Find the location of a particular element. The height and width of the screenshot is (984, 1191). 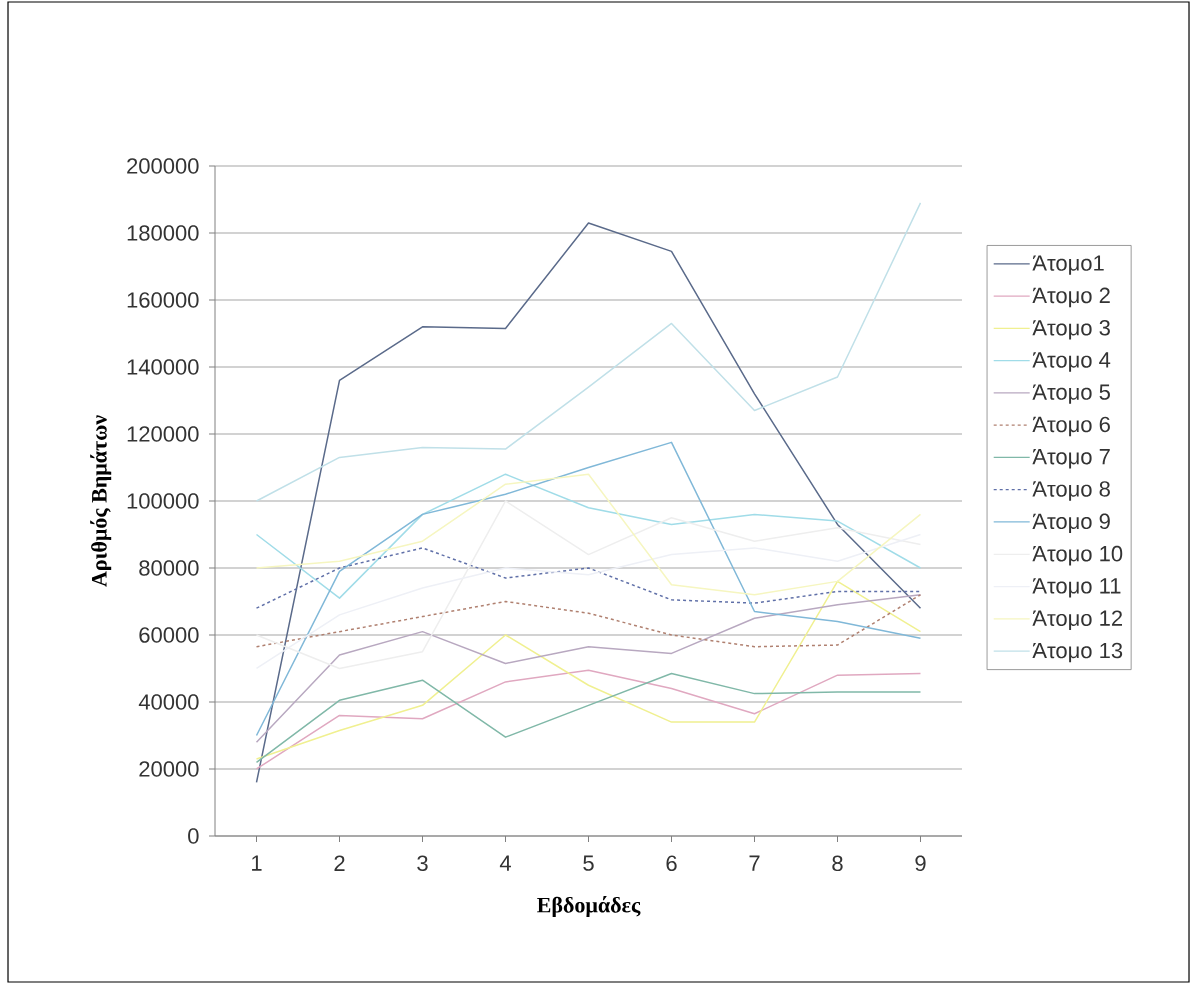

legend-label: Άτομο 3 is located at coordinates (1071, 329).